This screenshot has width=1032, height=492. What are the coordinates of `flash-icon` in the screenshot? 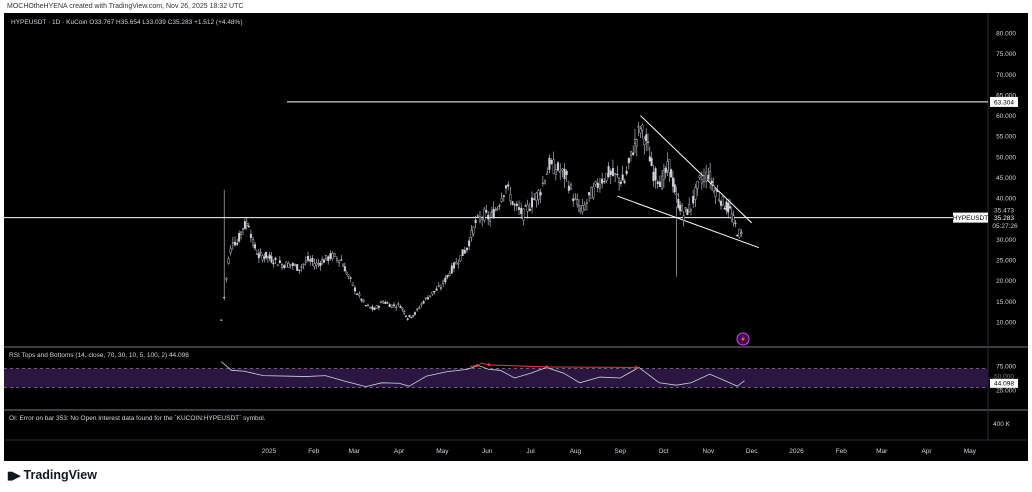 It's located at (743, 339).